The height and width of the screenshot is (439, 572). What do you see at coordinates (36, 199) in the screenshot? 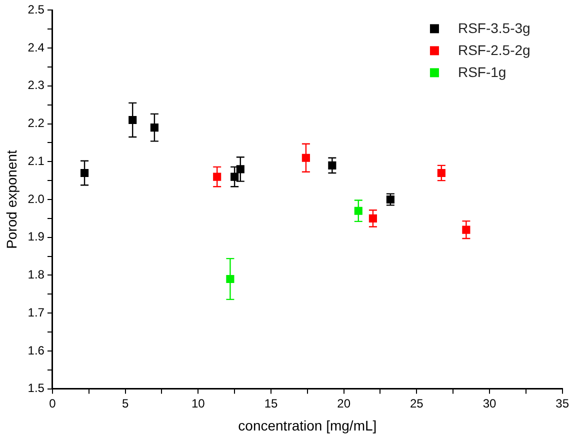
I see `y-tick-label: 2.0` at bounding box center [36, 199].